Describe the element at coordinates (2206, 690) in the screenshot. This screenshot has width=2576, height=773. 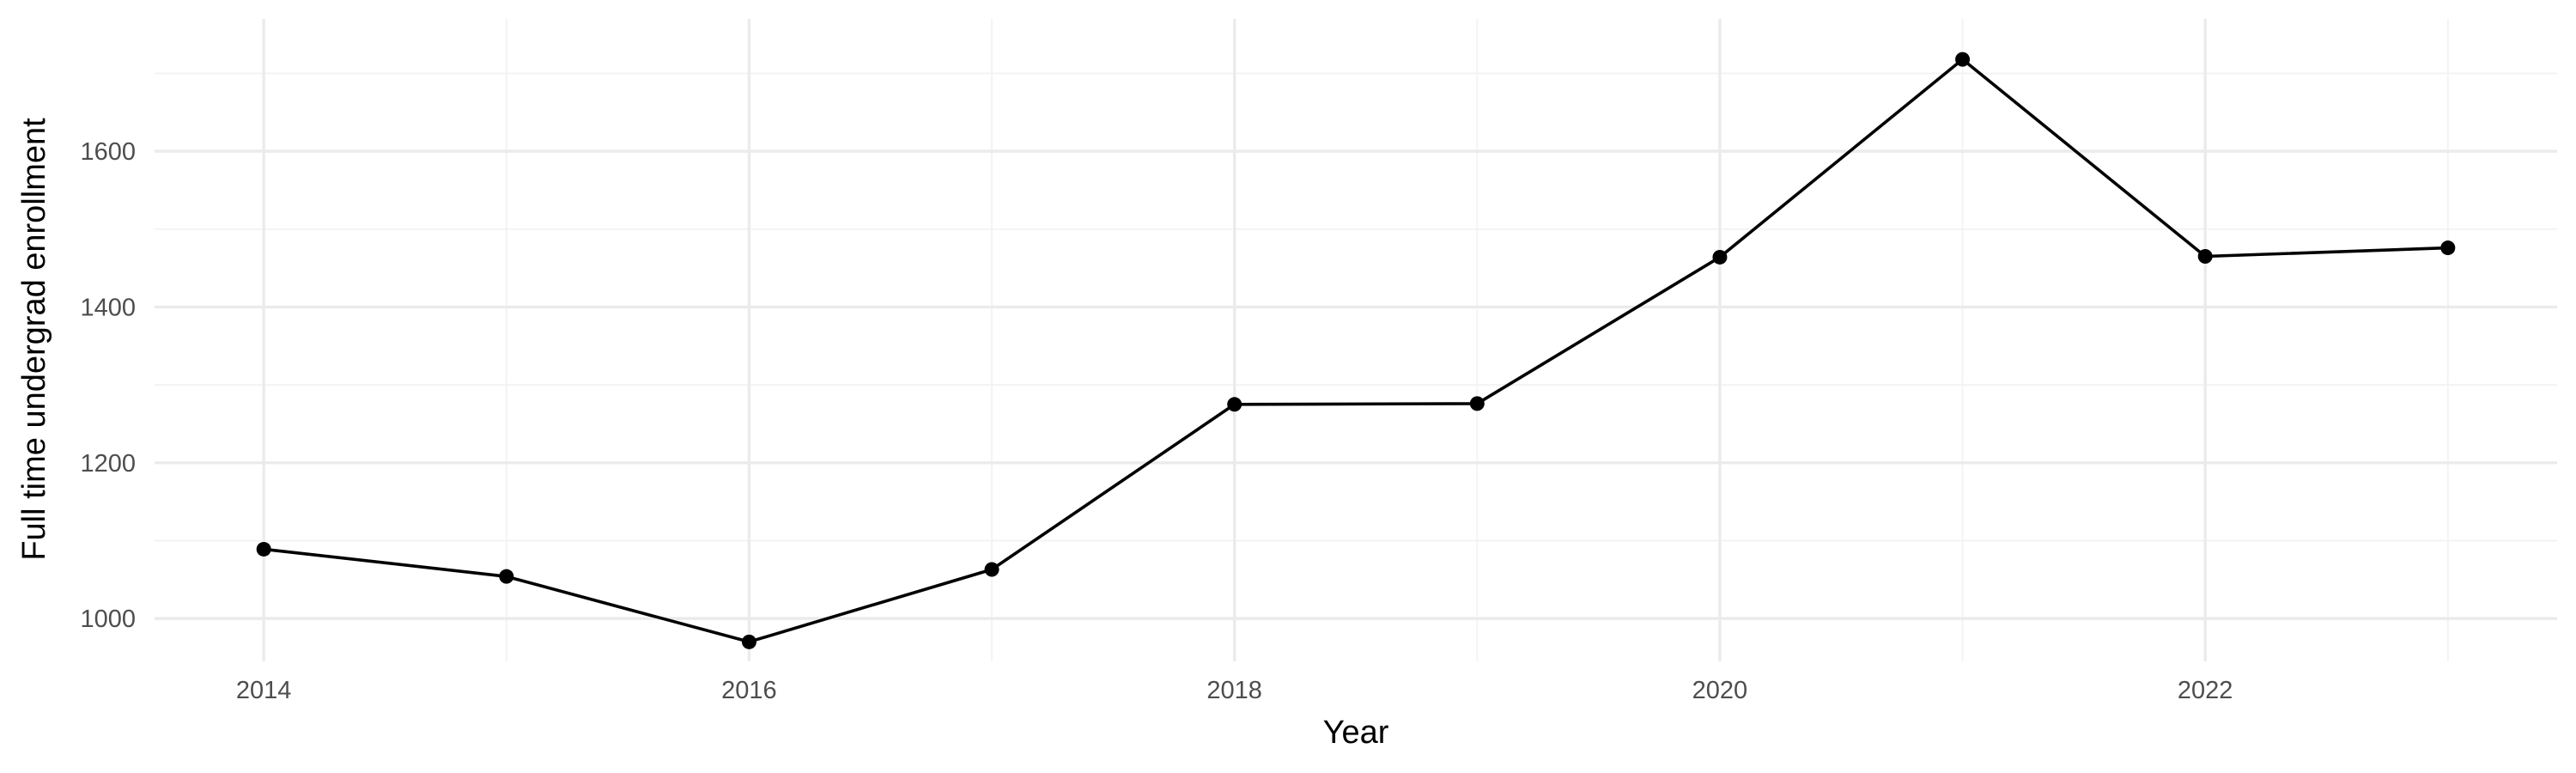
I see `x-tick-label: 2022` at that location.